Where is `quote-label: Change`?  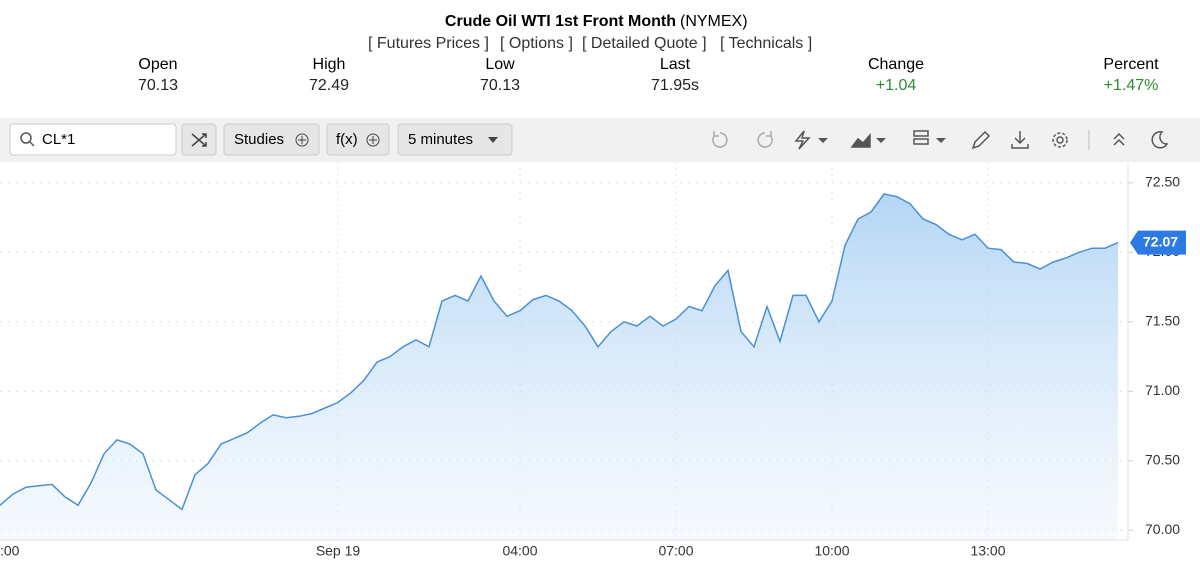
quote-label: Change is located at coordinates (896, 64).